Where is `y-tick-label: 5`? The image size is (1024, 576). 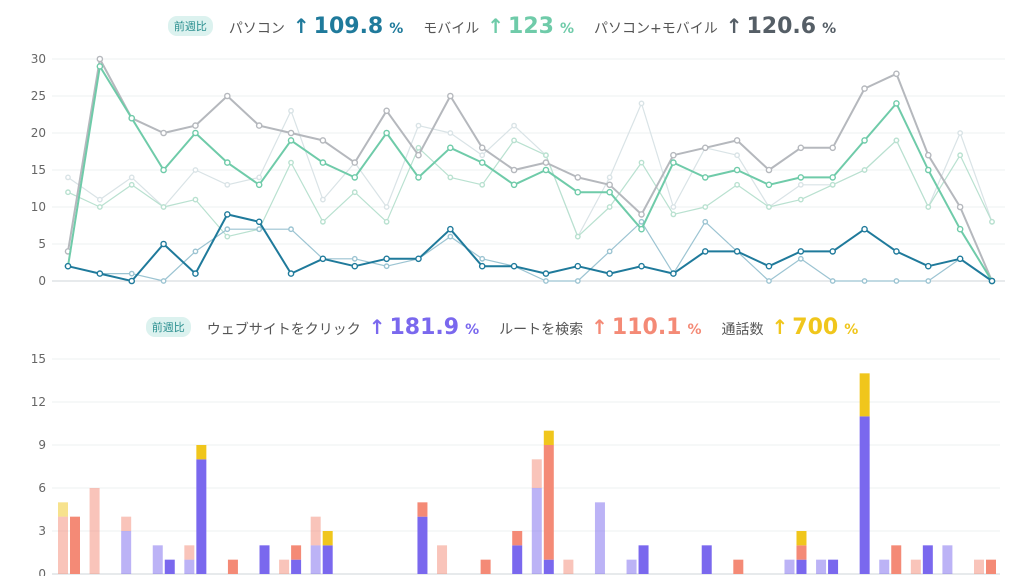 y-tick-label: 5 is located at coordinates (42, 244).